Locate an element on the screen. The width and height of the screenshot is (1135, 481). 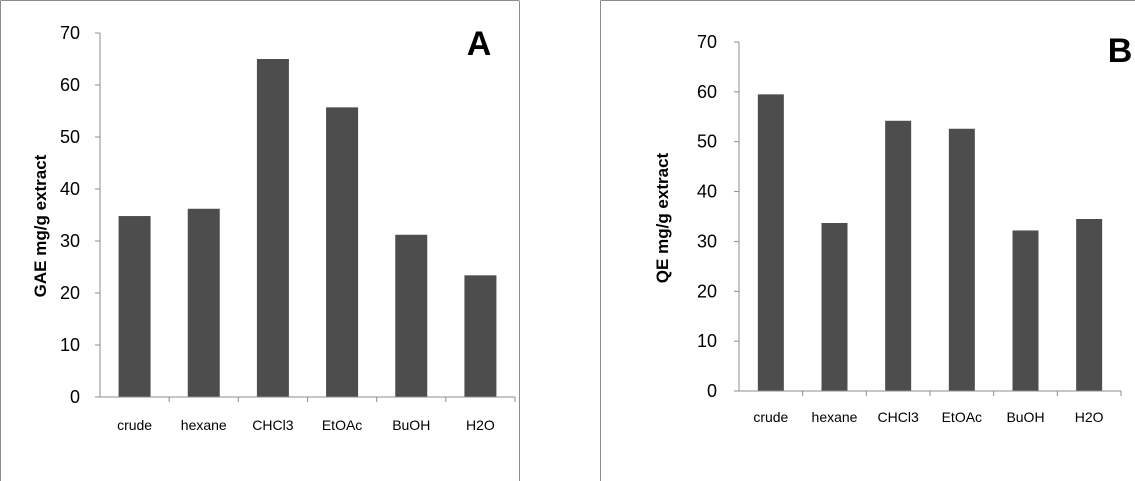
y-axis-label: GAE mg/g extract is located at coordinates (40, 225).